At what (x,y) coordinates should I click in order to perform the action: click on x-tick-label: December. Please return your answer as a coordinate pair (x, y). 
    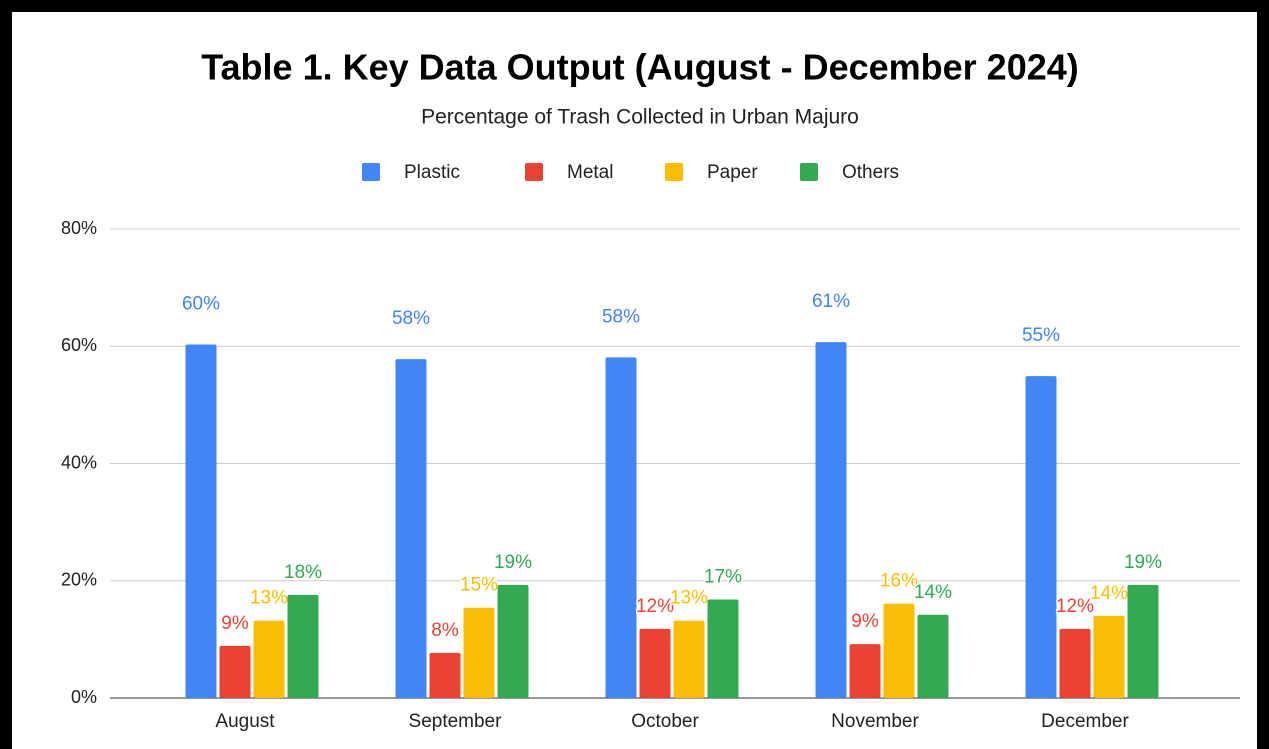
    Looking at the image, I should click on (1085, 721).